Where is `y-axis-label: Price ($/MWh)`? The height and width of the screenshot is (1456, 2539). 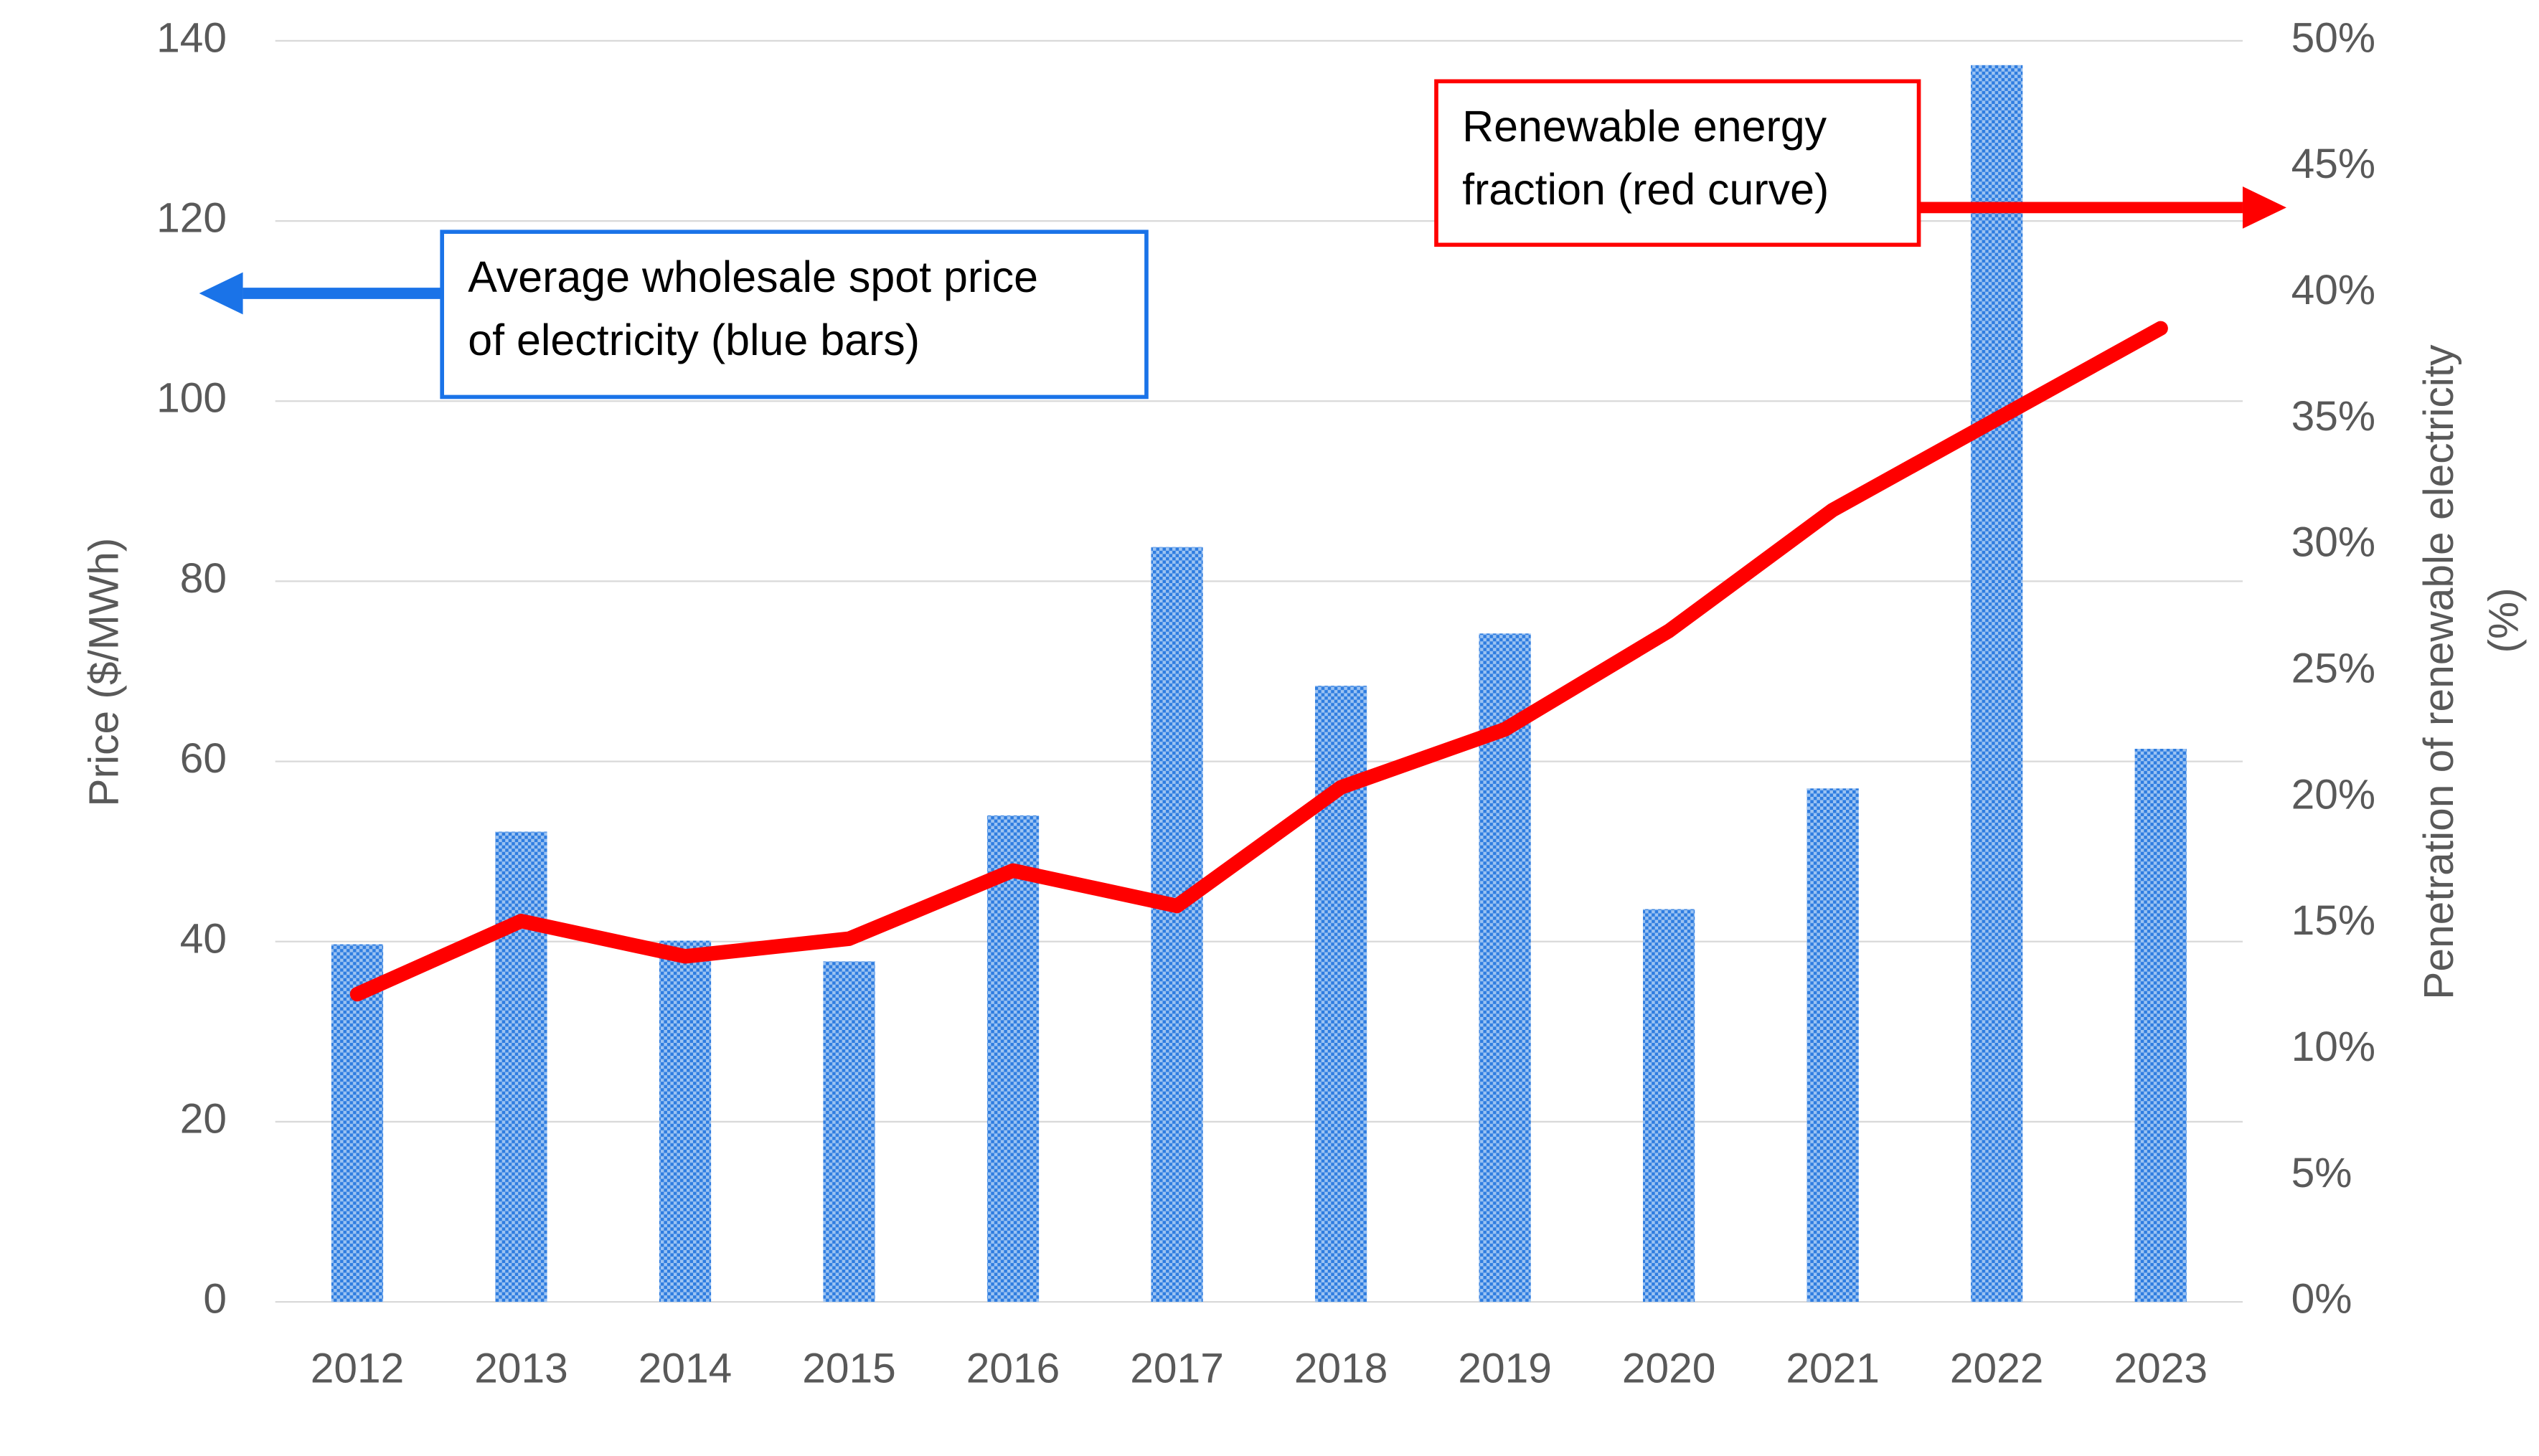
y-axis-label: Price ($/MWh) is located at coordinates (103, 672).